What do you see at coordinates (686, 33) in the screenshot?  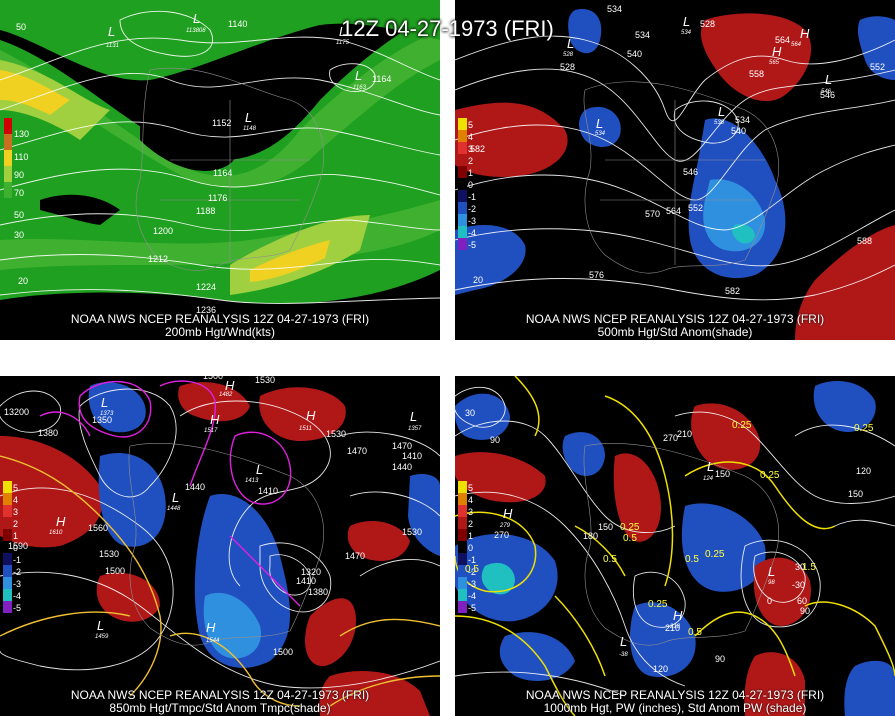 I see `center-value: 534` at bounding box center [686, 33].